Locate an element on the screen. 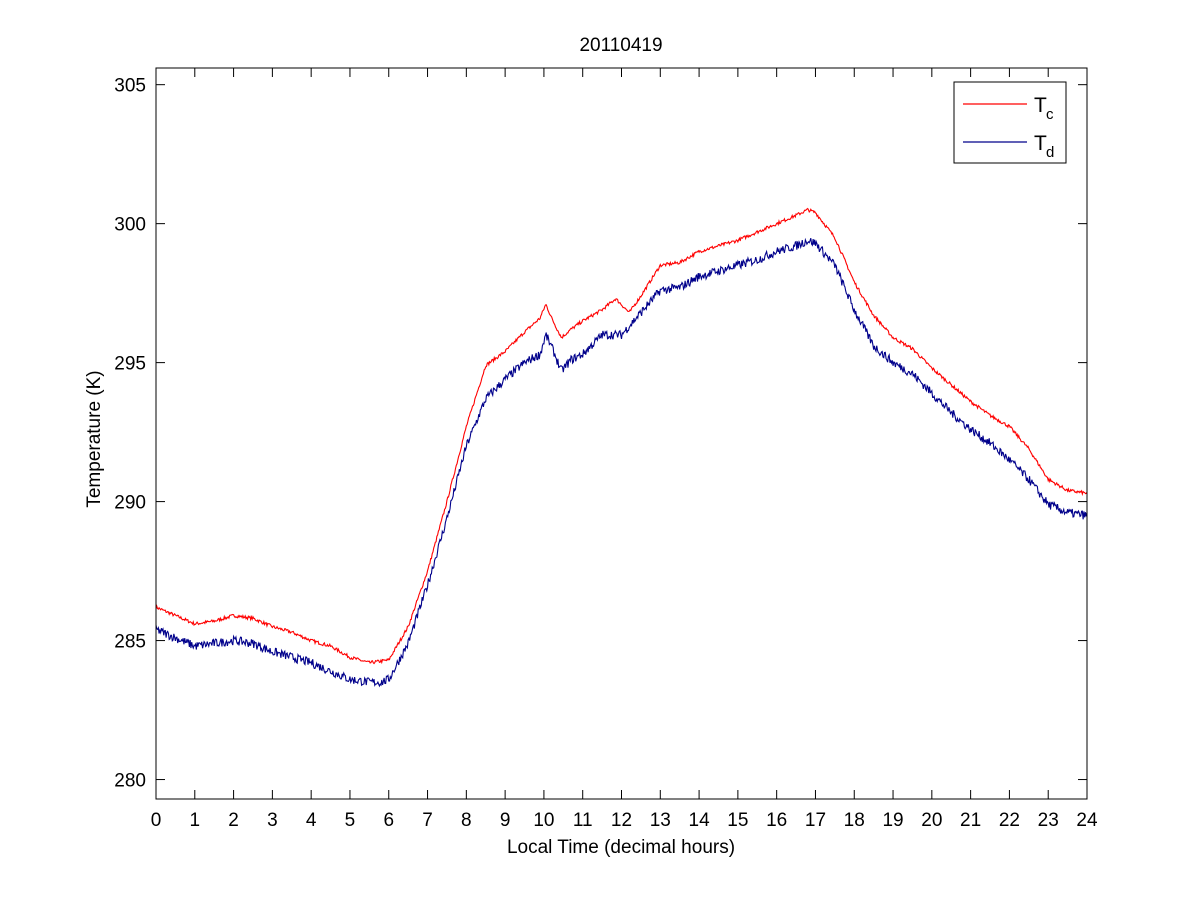 Image resolution: width=1201 pixels, height=900 pixels. legend-label-d: T is located at coordinates (1040, 143).